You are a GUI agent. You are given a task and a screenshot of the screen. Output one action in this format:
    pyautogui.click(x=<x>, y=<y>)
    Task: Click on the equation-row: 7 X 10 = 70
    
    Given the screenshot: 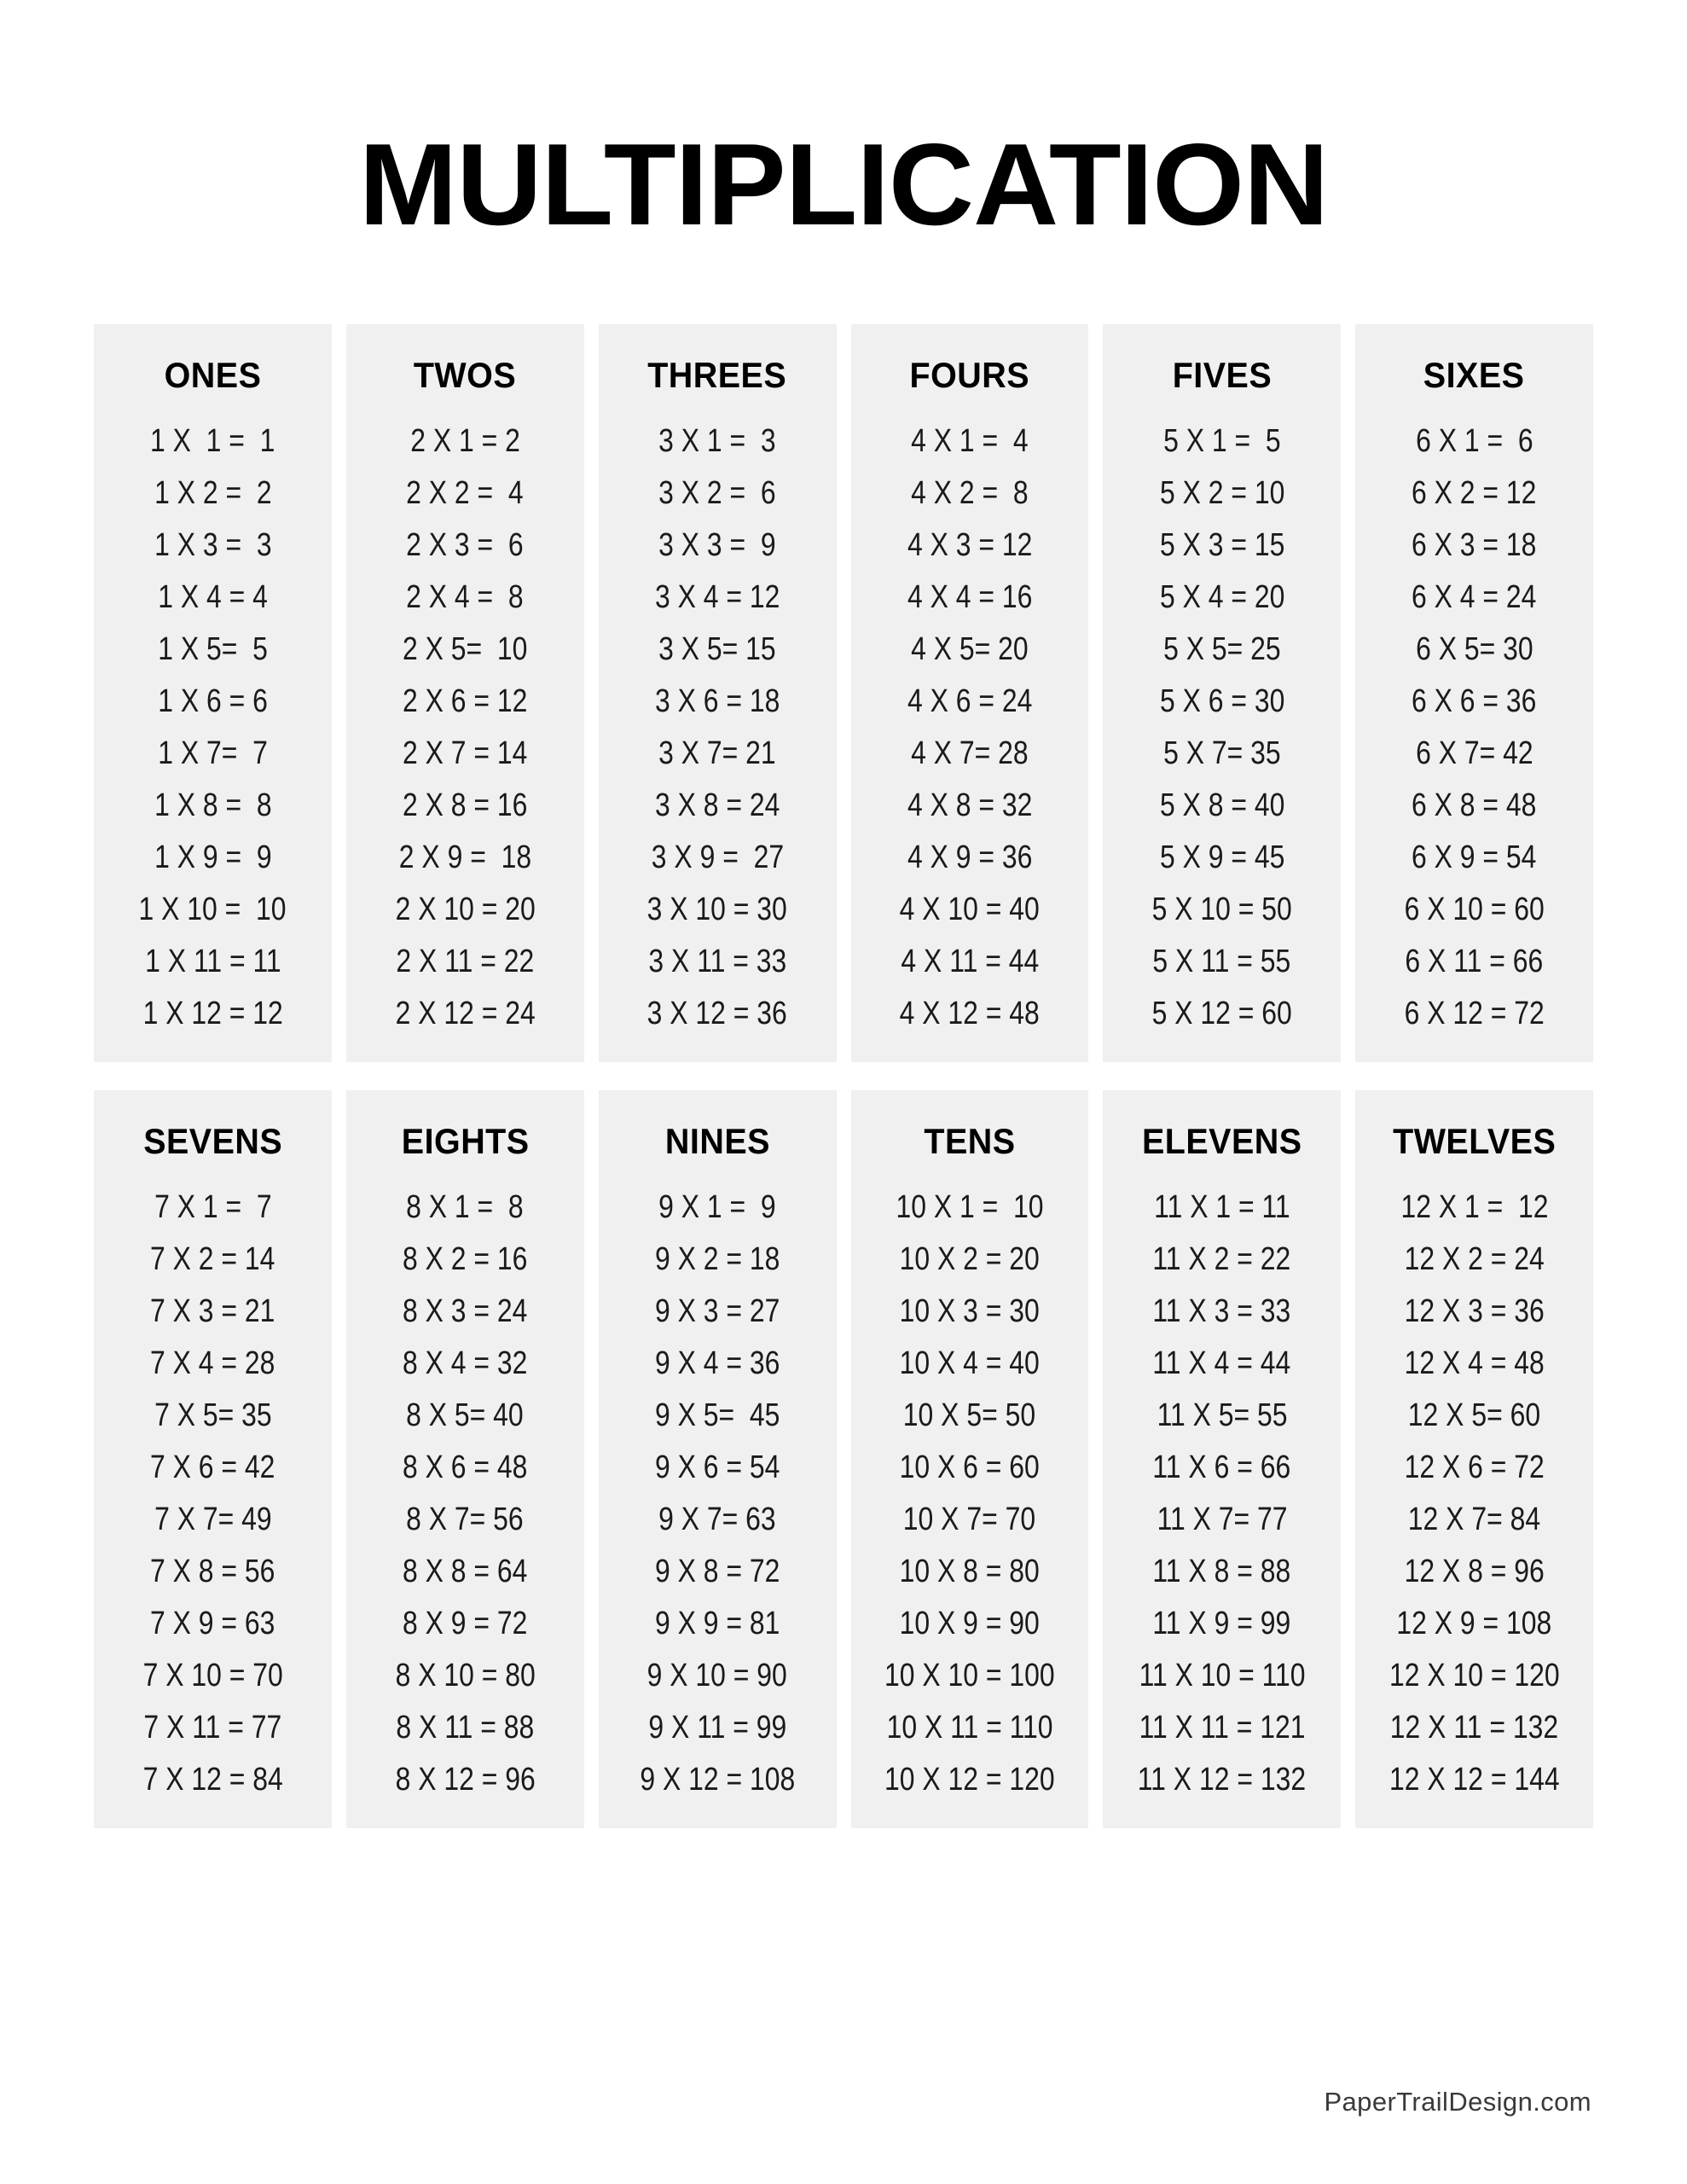 What is the action you would take?
    pyautogui.click(x=212, y=1676)
    